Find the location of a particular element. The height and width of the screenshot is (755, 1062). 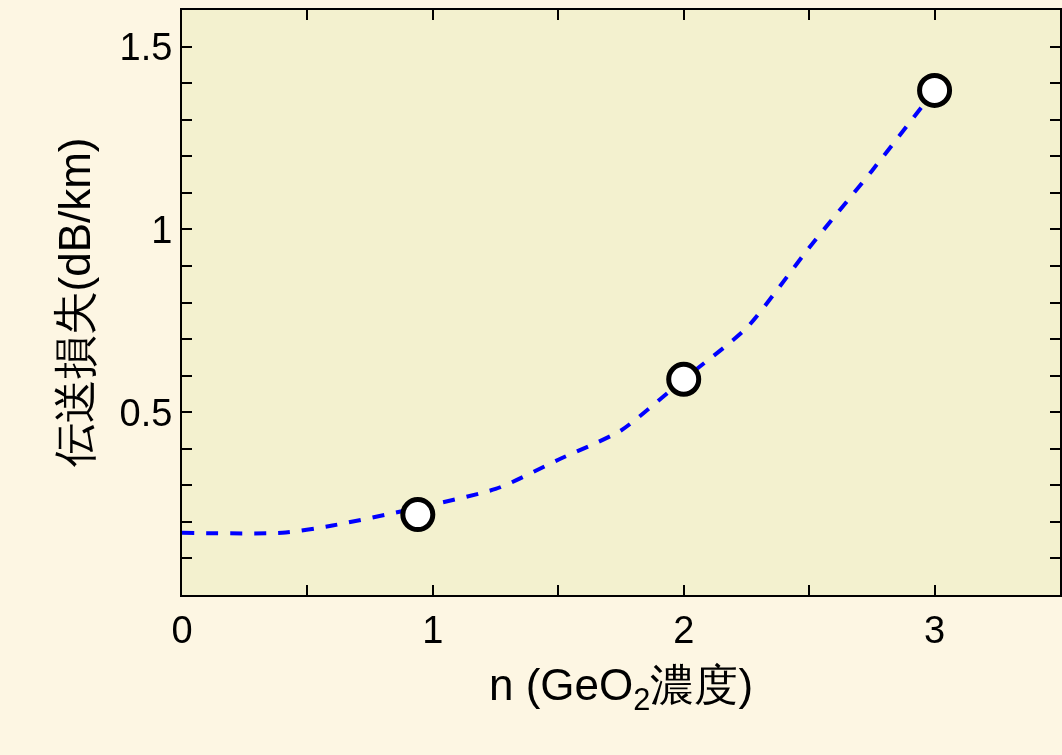

x-tick-label: 0 is located at coordinates (182, 629).